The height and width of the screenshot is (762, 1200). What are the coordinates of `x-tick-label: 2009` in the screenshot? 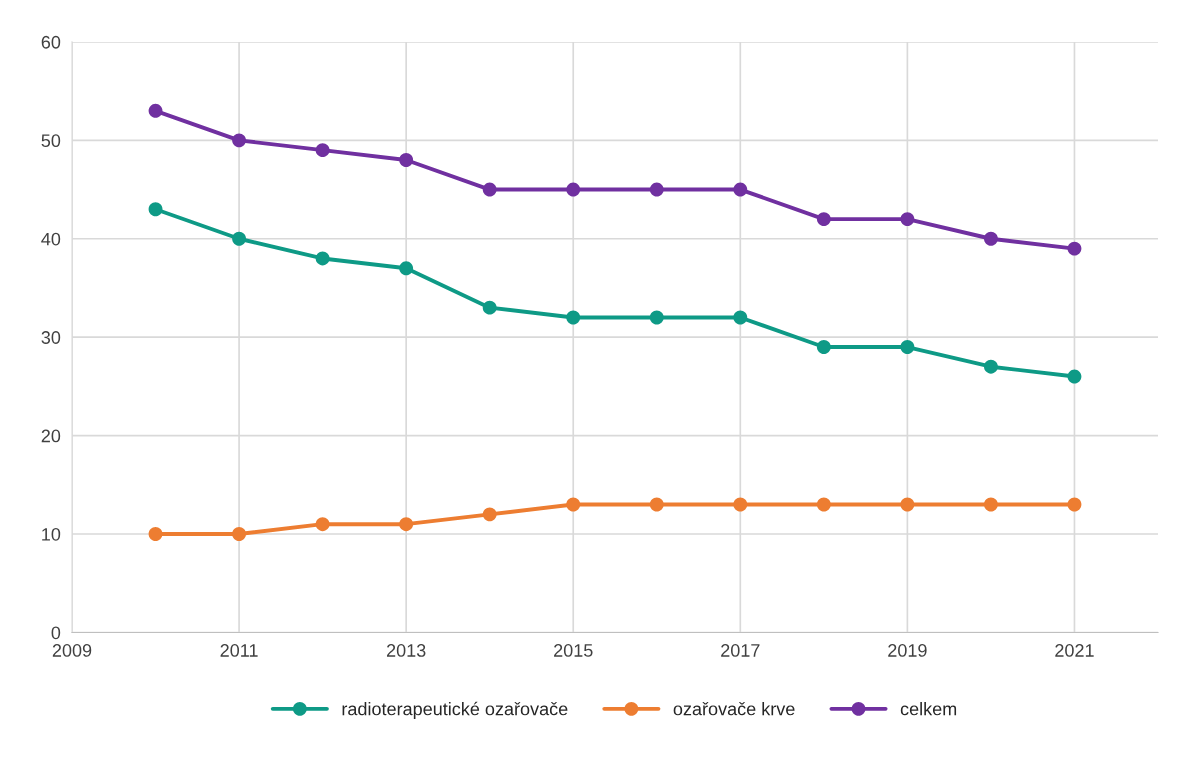 It's located at (72, 650).